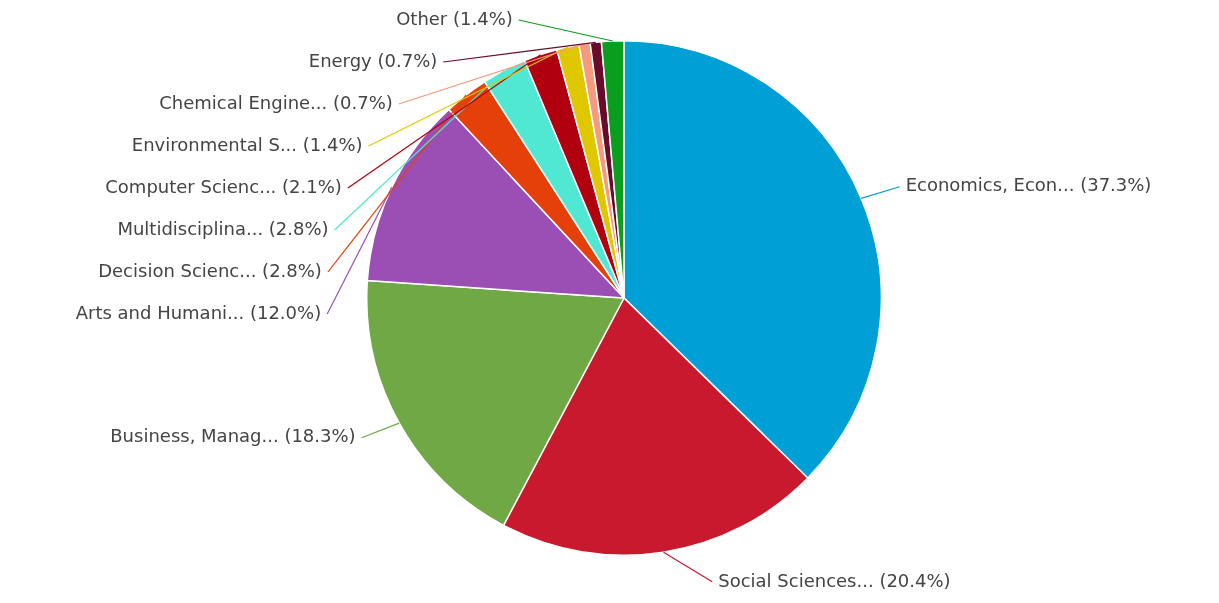  What do you see at coordinates (1028, 185) in the screenshot?
I see `slice-label: Economics, Econ... (37.3%)` at bounding box center [1028, 185].